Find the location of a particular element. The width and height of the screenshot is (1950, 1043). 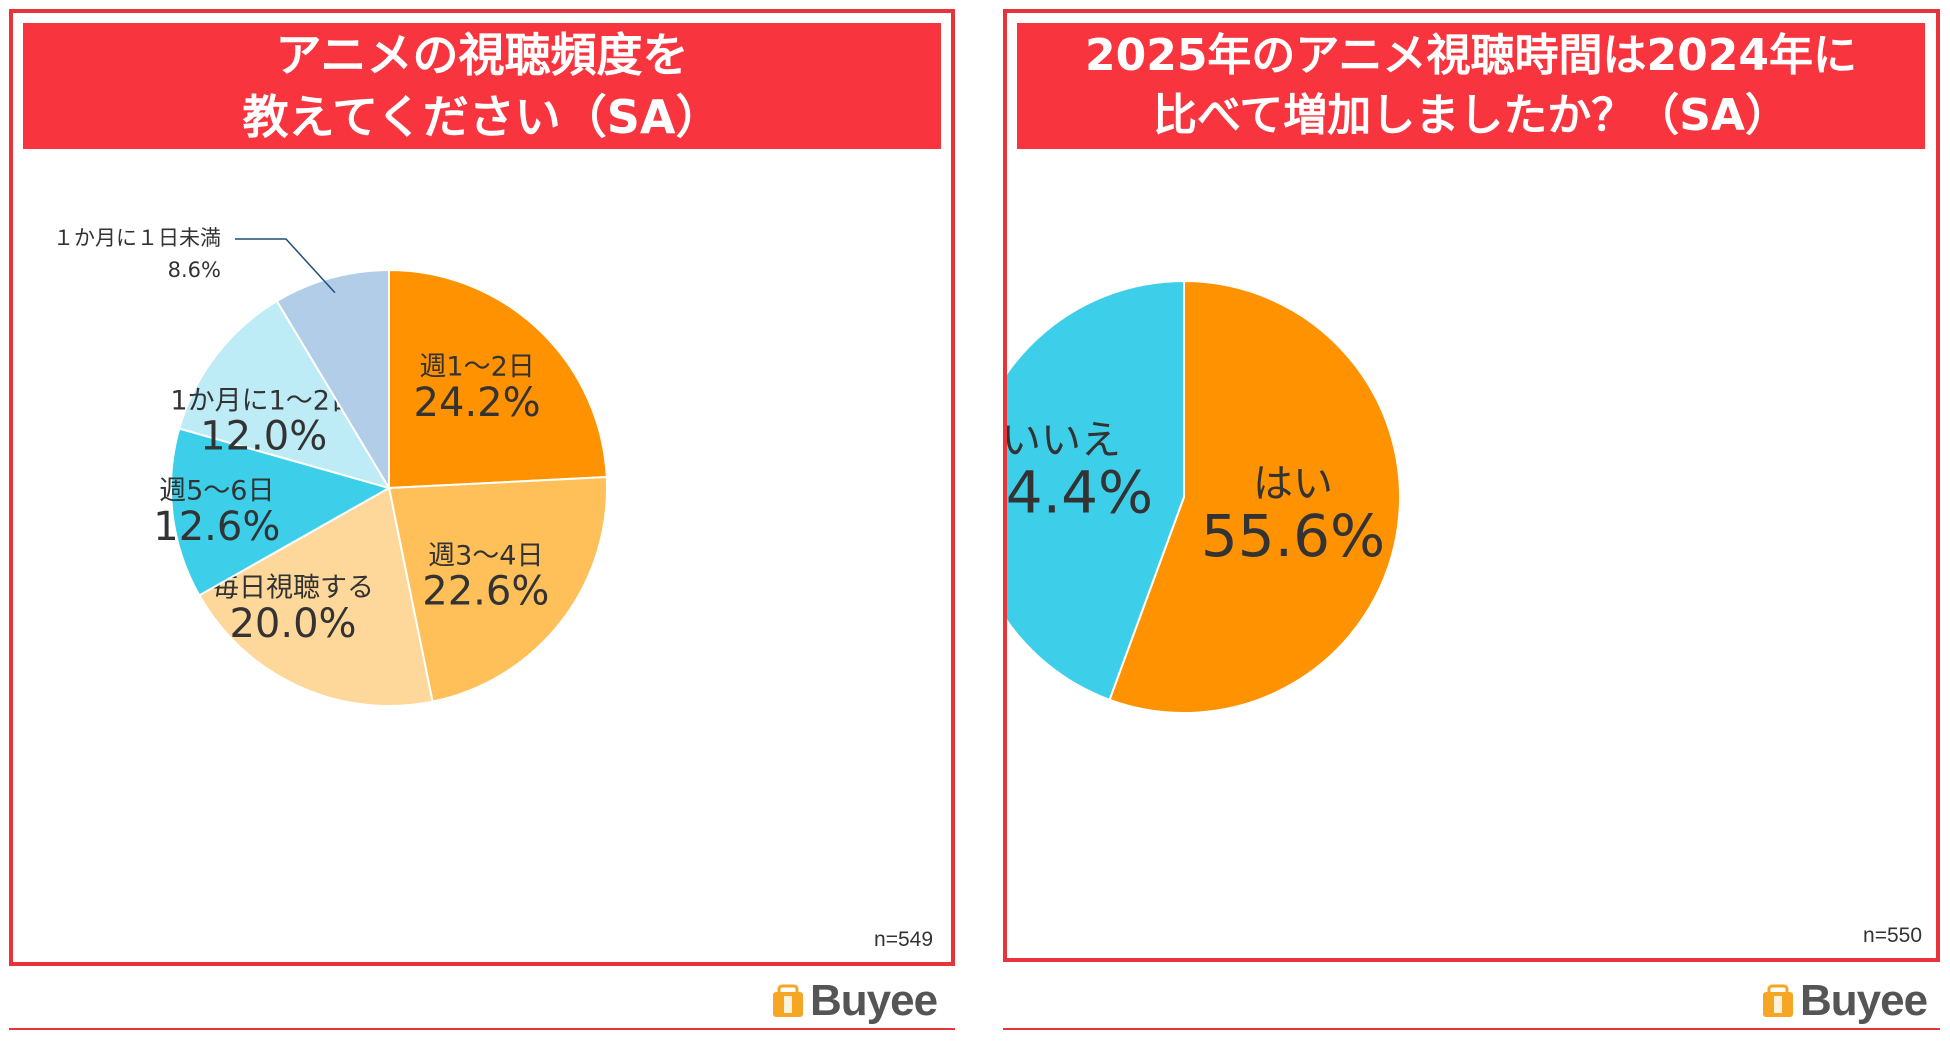

slice-category-label: いいえ is located at coordinates (1064, 440).